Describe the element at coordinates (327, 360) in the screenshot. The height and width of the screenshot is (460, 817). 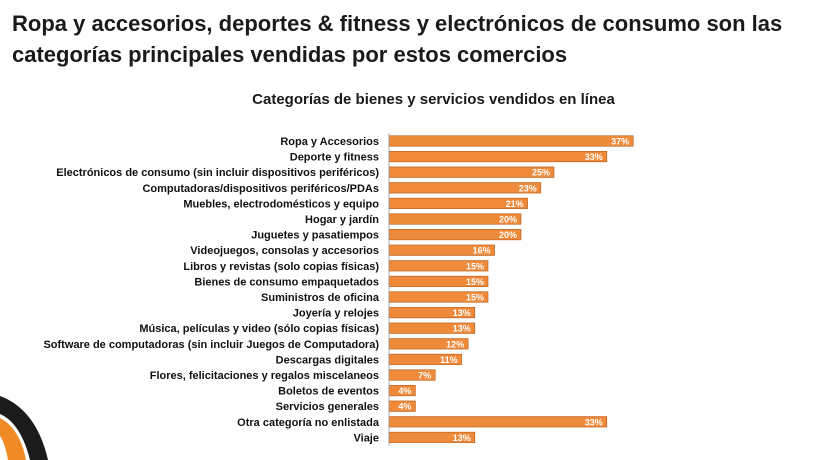
I see `category-label: Descargas digitales` at that location.